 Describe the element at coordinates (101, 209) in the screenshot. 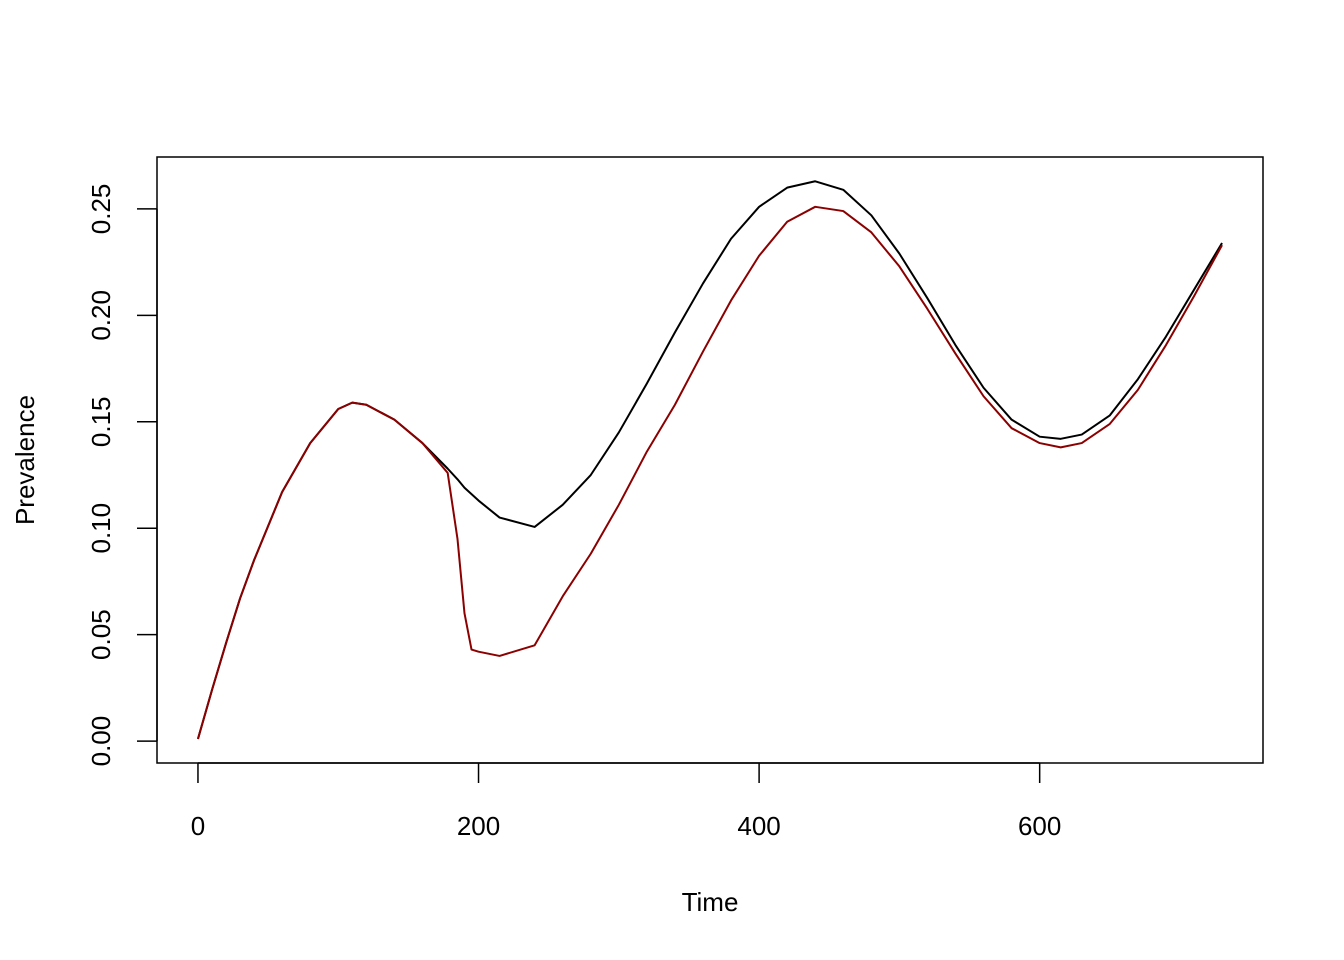

I see `y-tick-label: 0.25` at that location.